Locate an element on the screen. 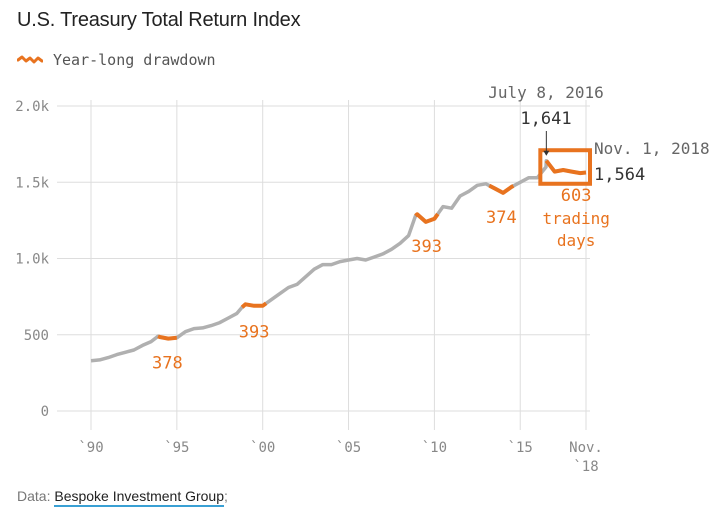  peak-date-label: July 8, 2016 is located at coordinates (546, 92).